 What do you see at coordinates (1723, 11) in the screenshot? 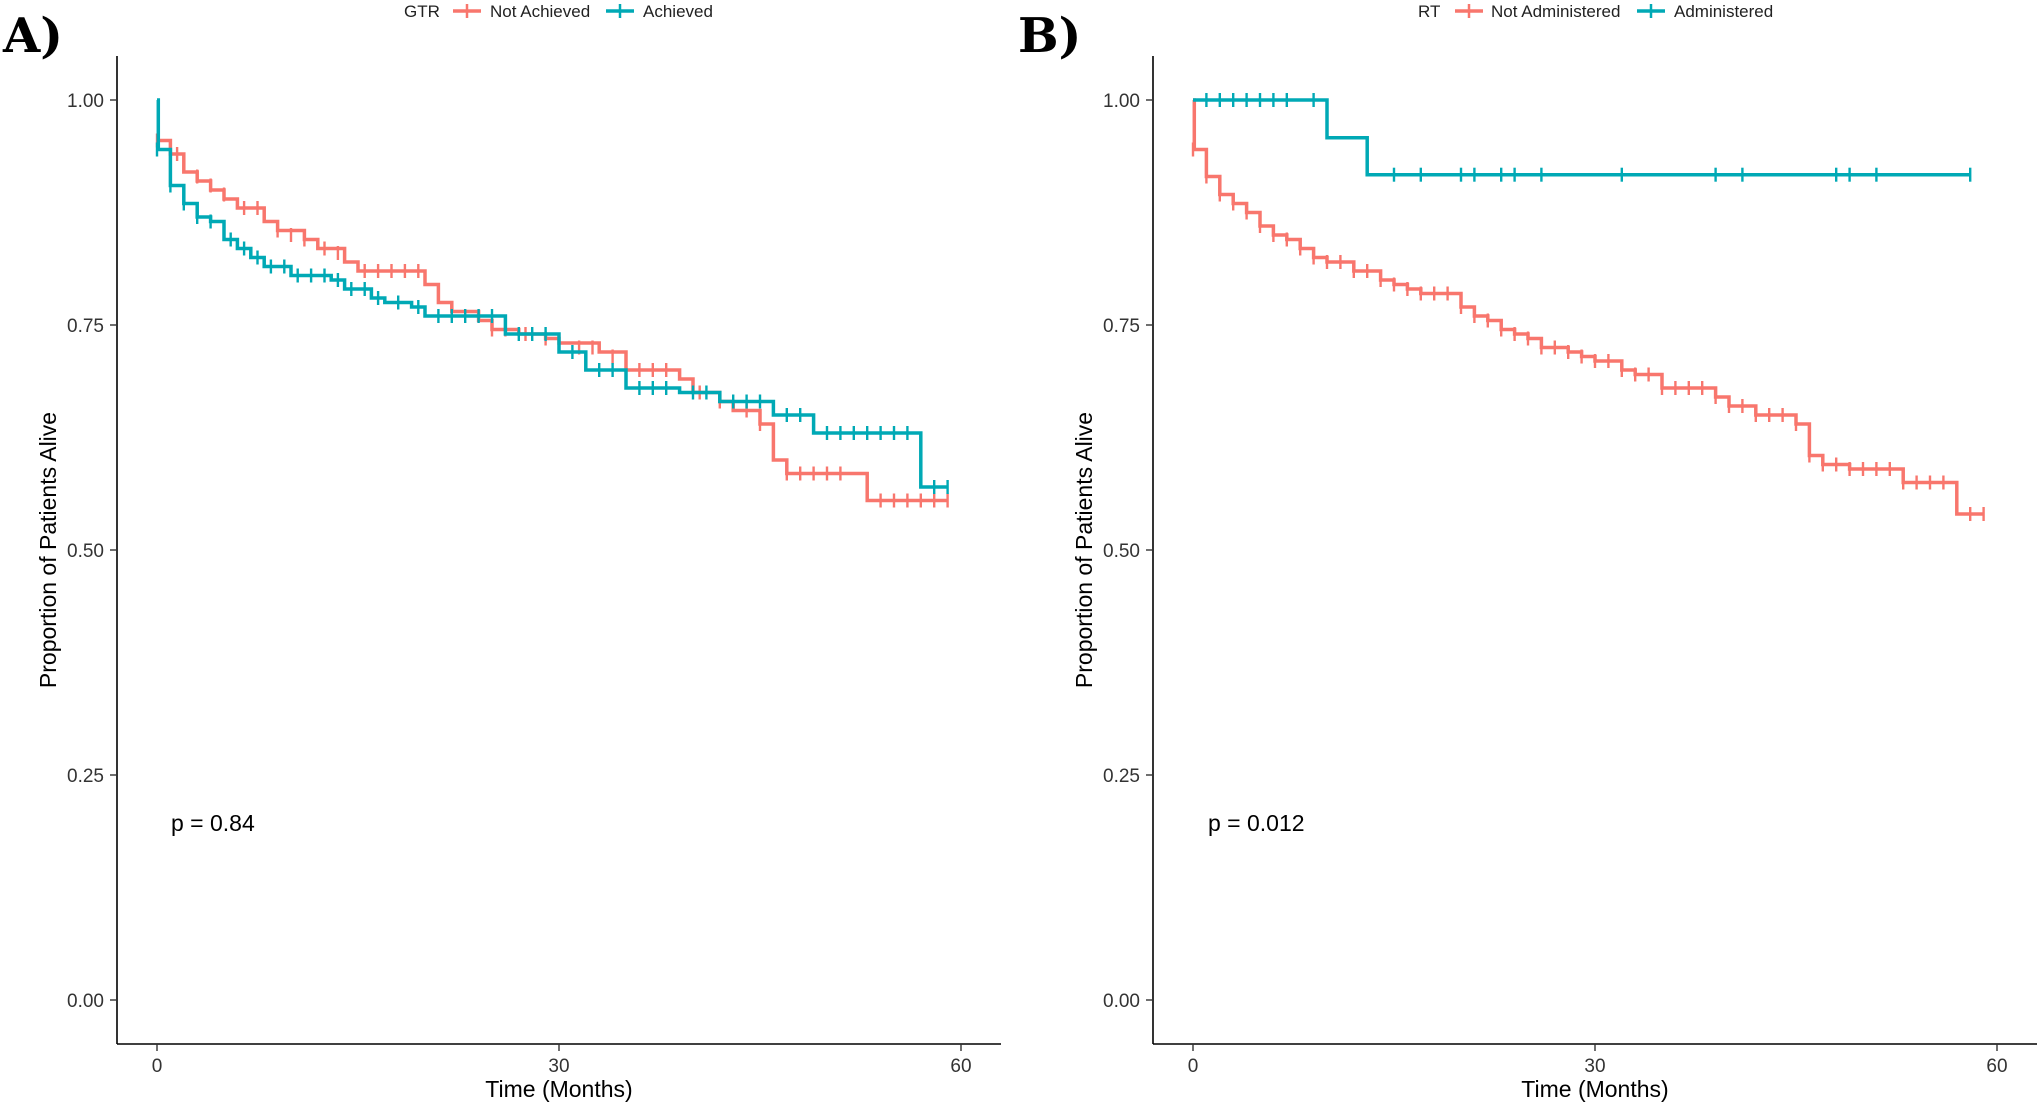
I see `legend-label-administered: Administered` at bounding box center [1723, 11].